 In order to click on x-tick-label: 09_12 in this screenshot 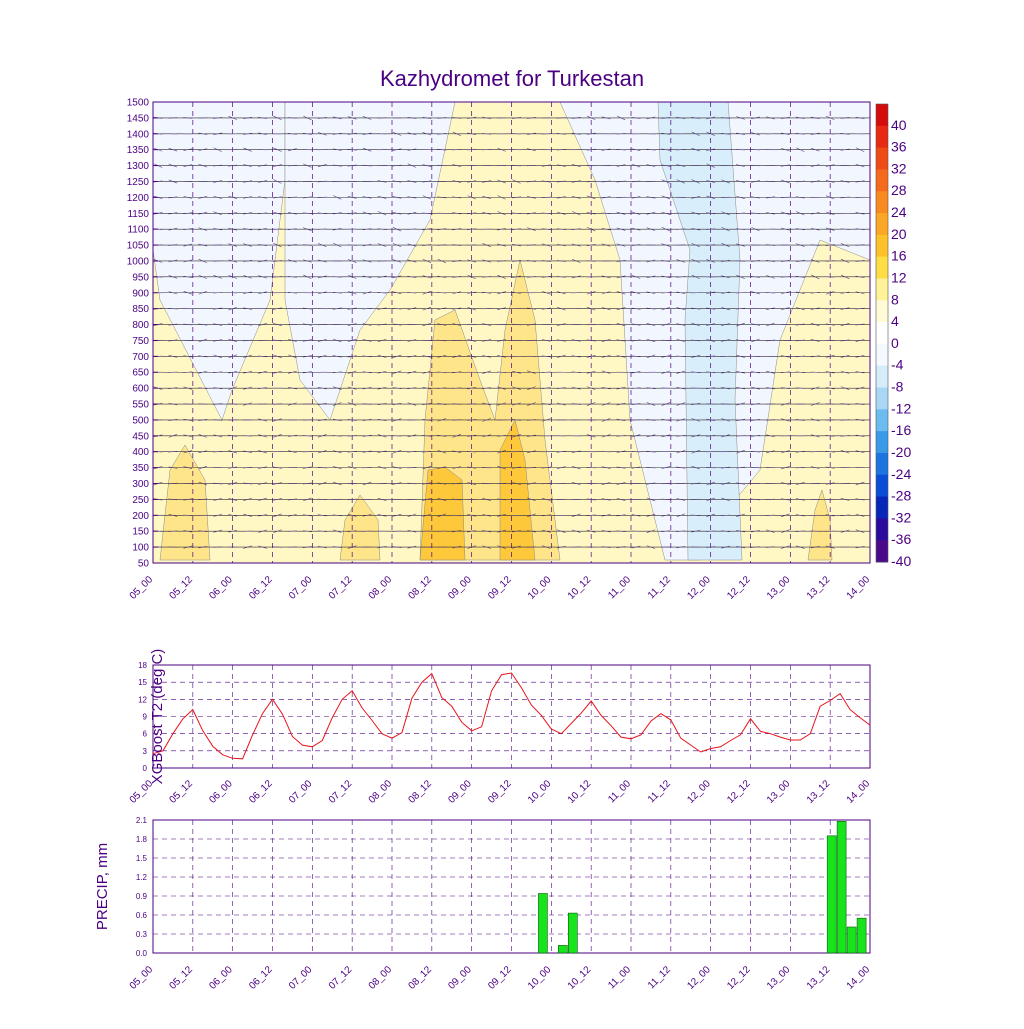, I will do `click(500, 588)`.